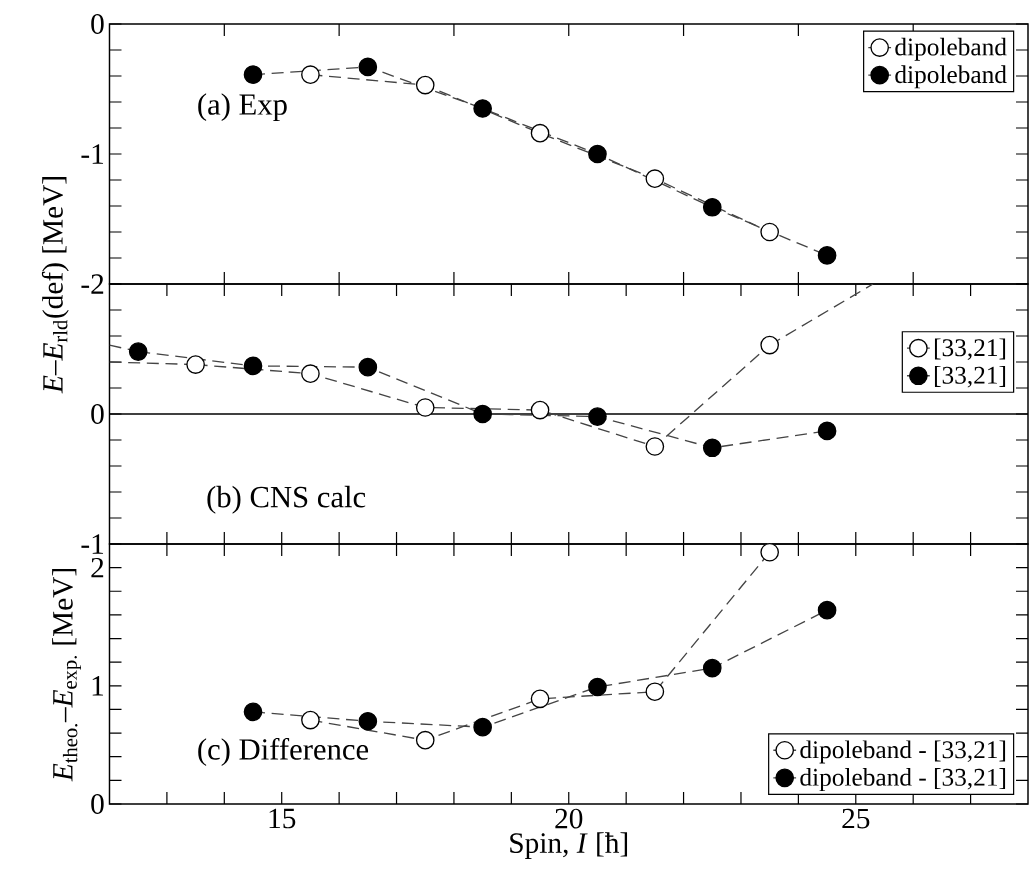 This screenshot has height=881, width=1036. I want to click on y-tick-label: 1, so click(98, 686).